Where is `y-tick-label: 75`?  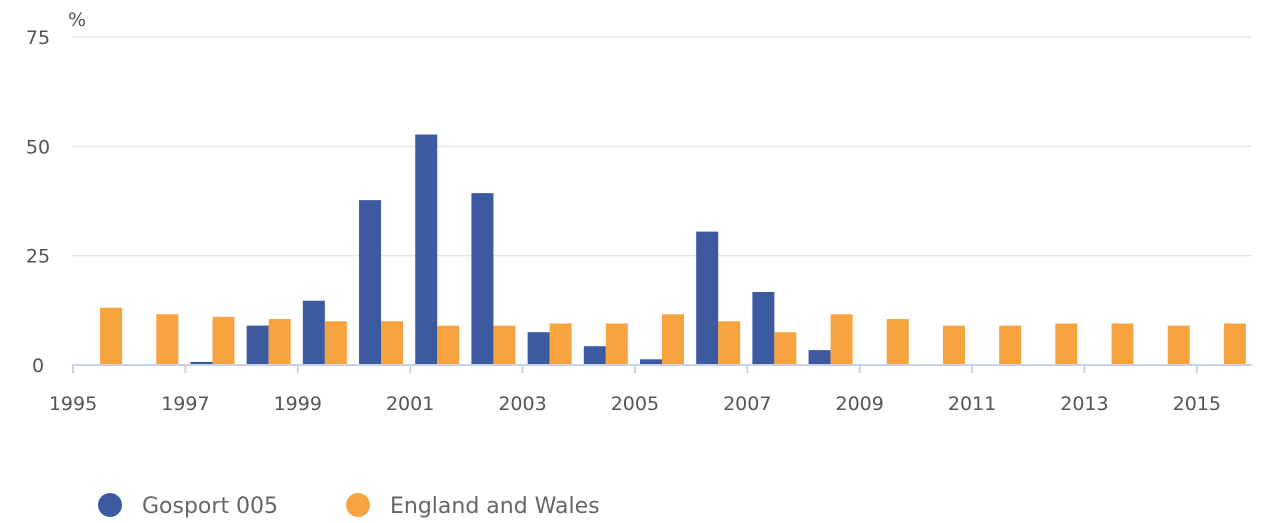
y-tick-label: 75 is located at coordinates (38, 38).